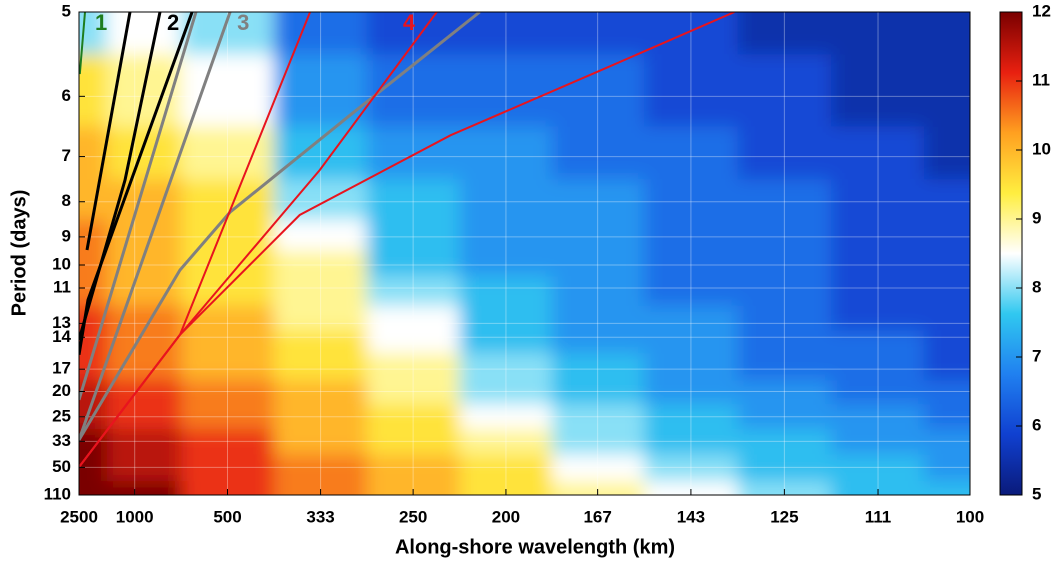 The width and height of the screenshot is (1053, 567). I want to click on colorbar, so click(1011, 253).